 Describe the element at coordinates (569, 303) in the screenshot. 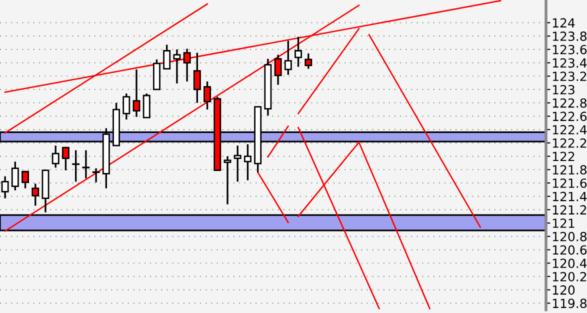

I see `y-tick-label: 119.8` at that location.